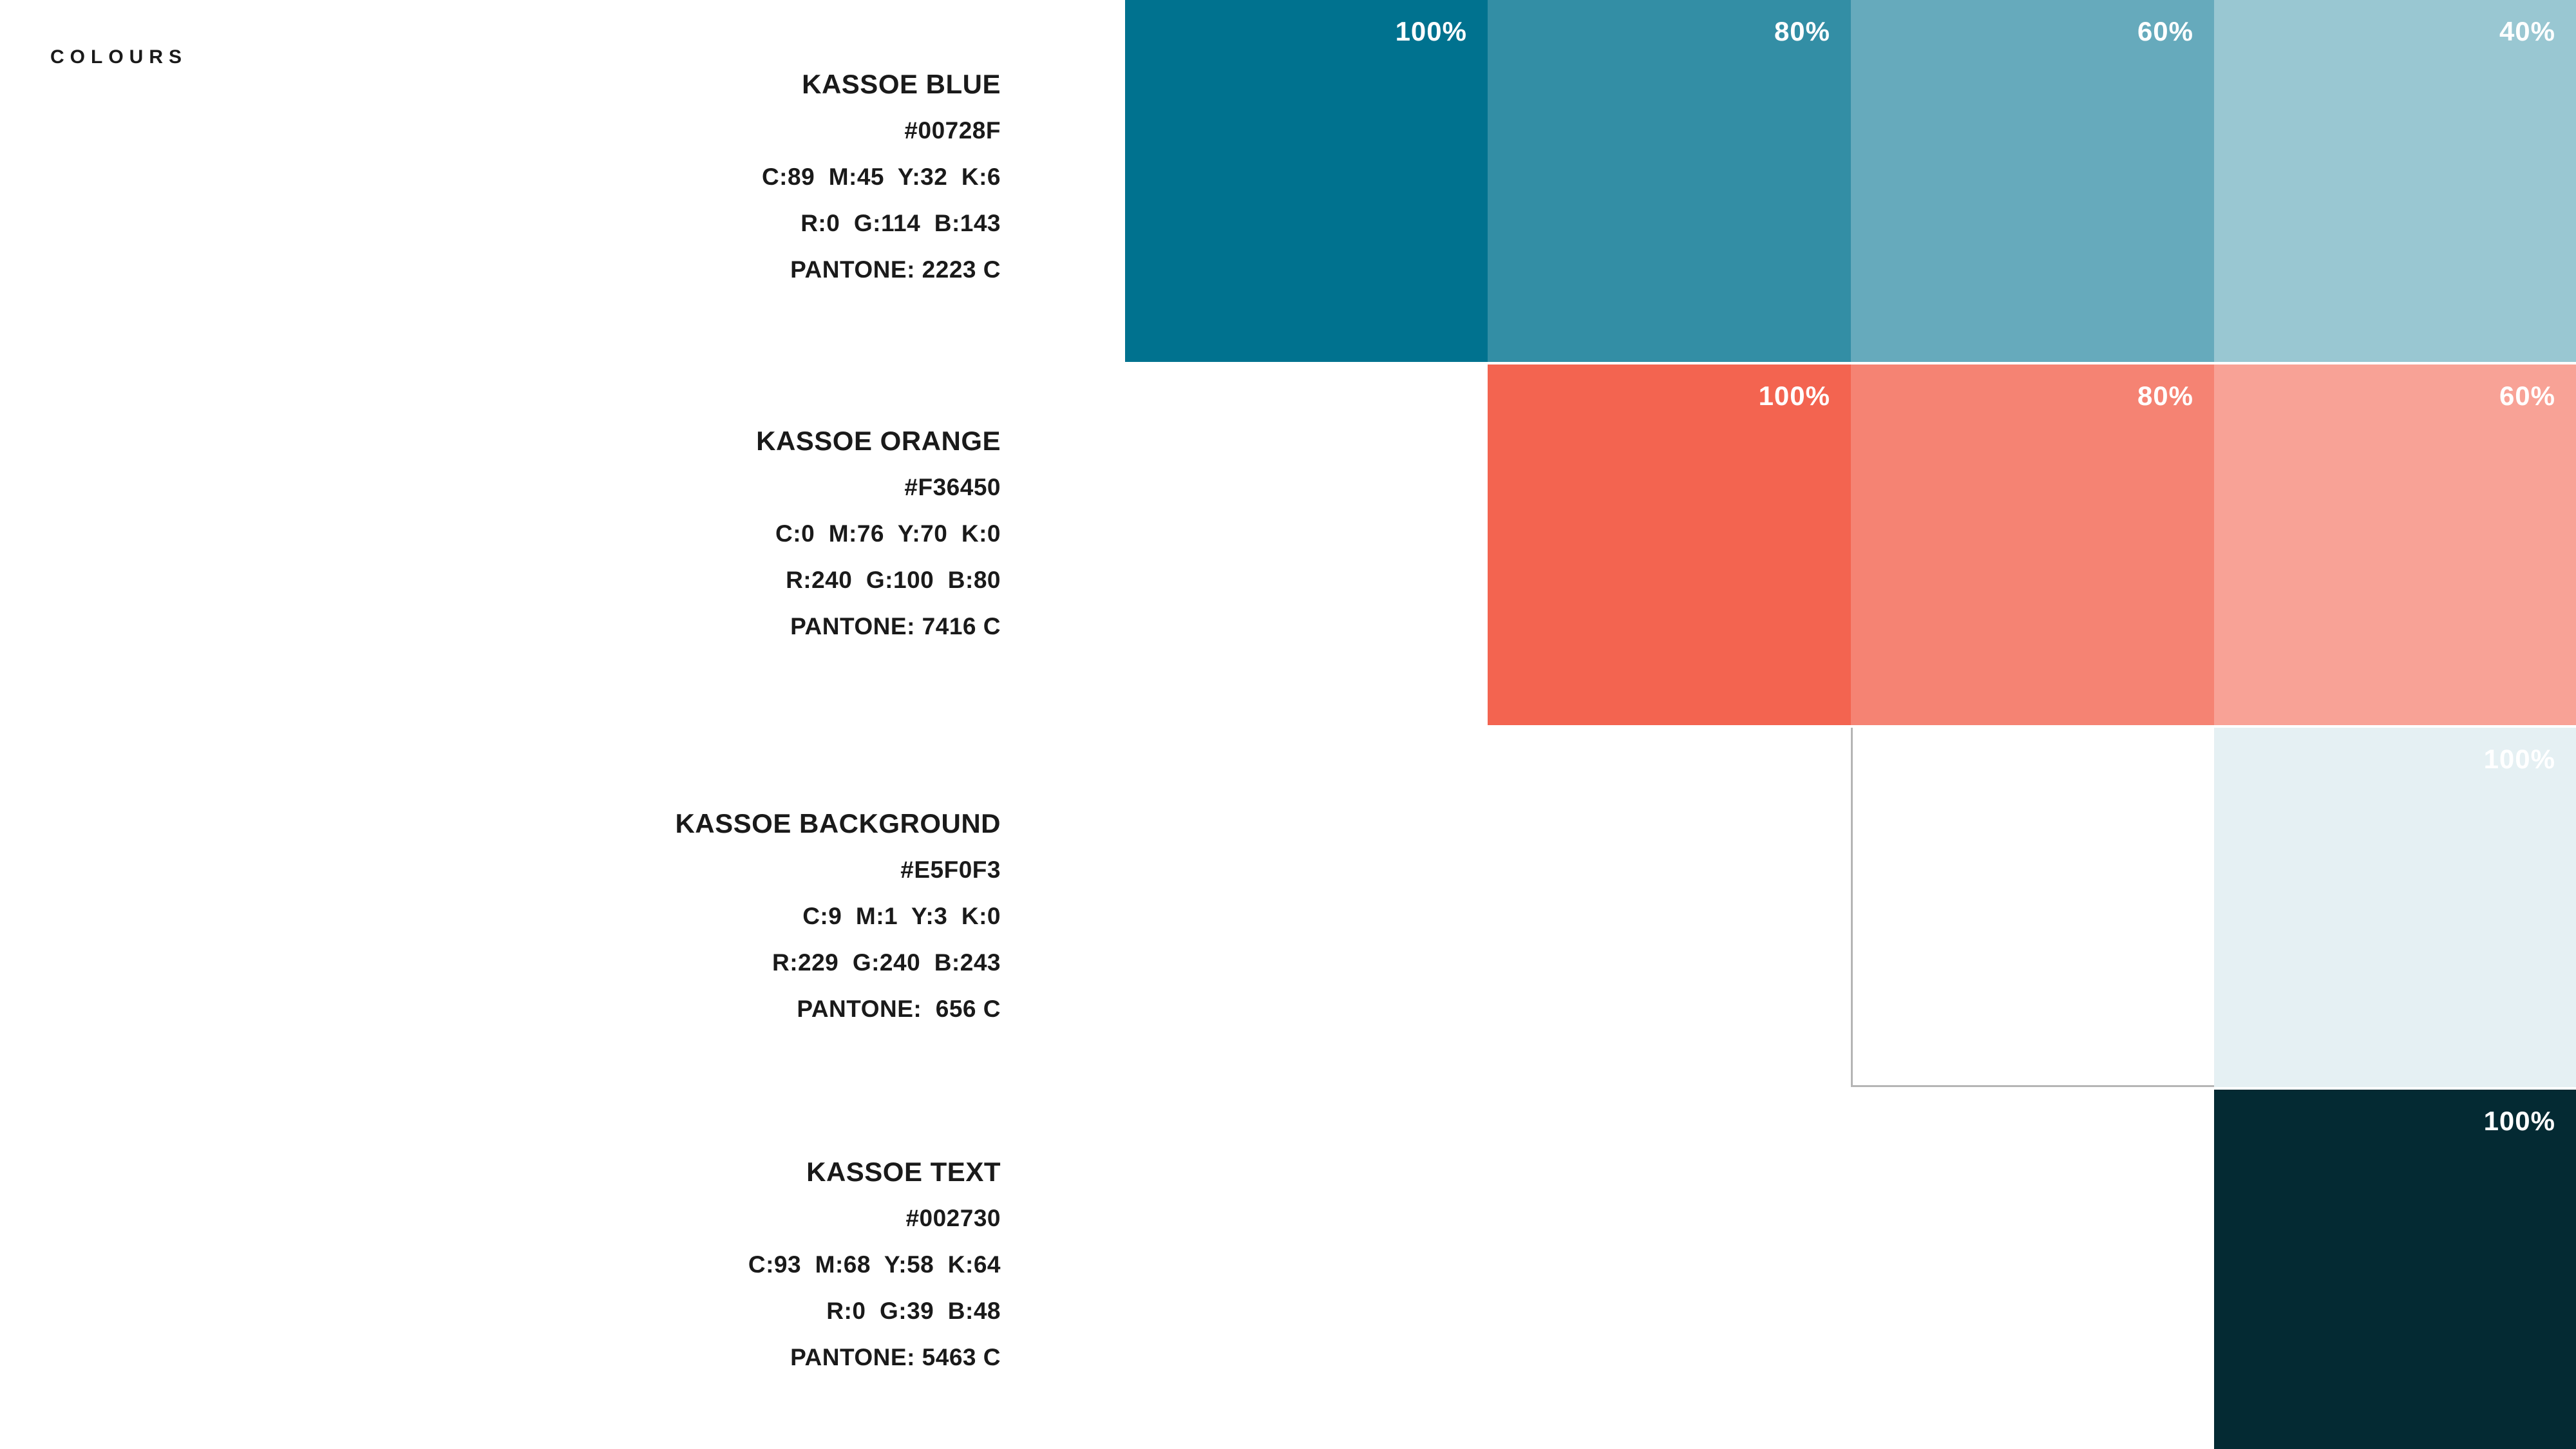 The height and width of the screenshot is (1449, 2576). What do you see at coordinates (2395, 1269) in the screenshot?
I see `swatch-kassoe-text-100: 100%` at bounding box center [2395, 1269].